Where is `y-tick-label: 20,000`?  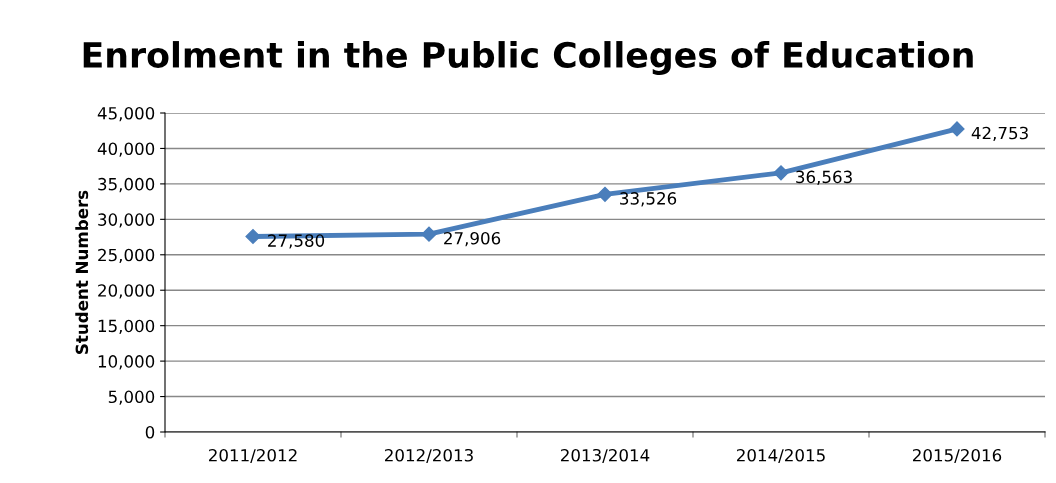
y-tick-label: 20,000 is located at coordinates (126, 291).